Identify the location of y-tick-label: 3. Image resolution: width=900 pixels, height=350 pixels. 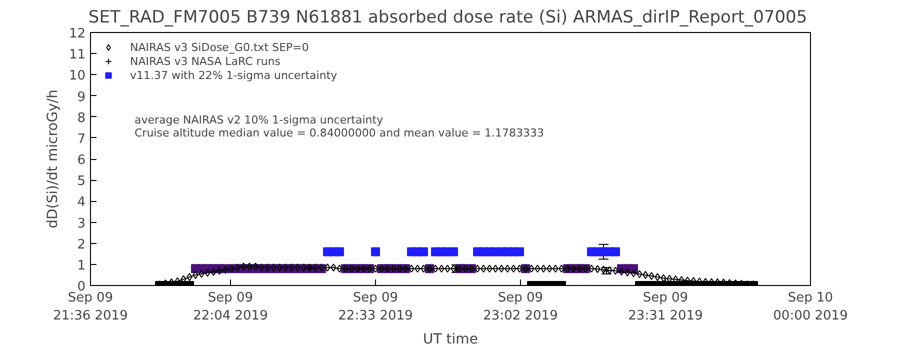
(81, 224).